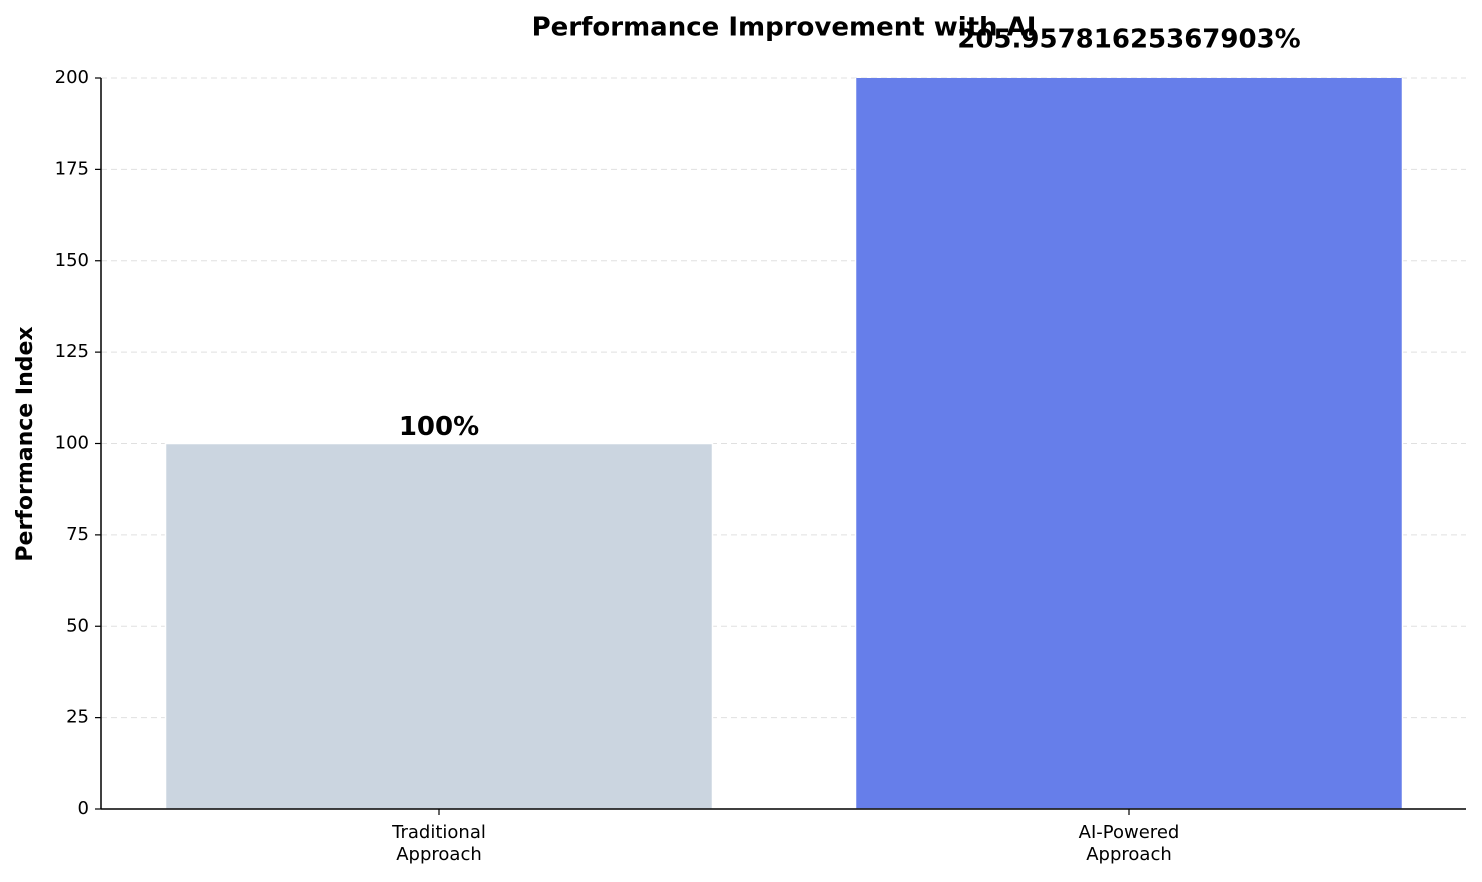 This screenshot has height=882, width=1482. What do you see at coordinates (77, 717) in the screenshot?
I see `y-tick-label: 25` at bounding box center [77, 717].